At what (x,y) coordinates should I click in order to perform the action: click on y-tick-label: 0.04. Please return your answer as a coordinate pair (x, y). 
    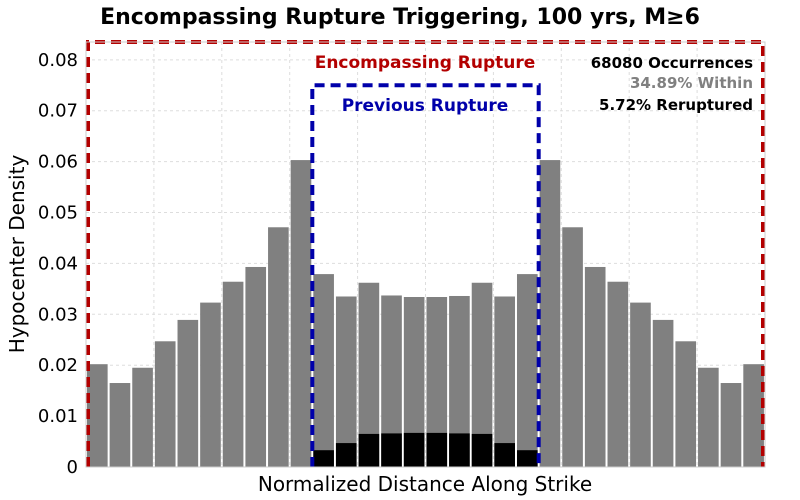
    Looking at the image, I should click on (58, 263).